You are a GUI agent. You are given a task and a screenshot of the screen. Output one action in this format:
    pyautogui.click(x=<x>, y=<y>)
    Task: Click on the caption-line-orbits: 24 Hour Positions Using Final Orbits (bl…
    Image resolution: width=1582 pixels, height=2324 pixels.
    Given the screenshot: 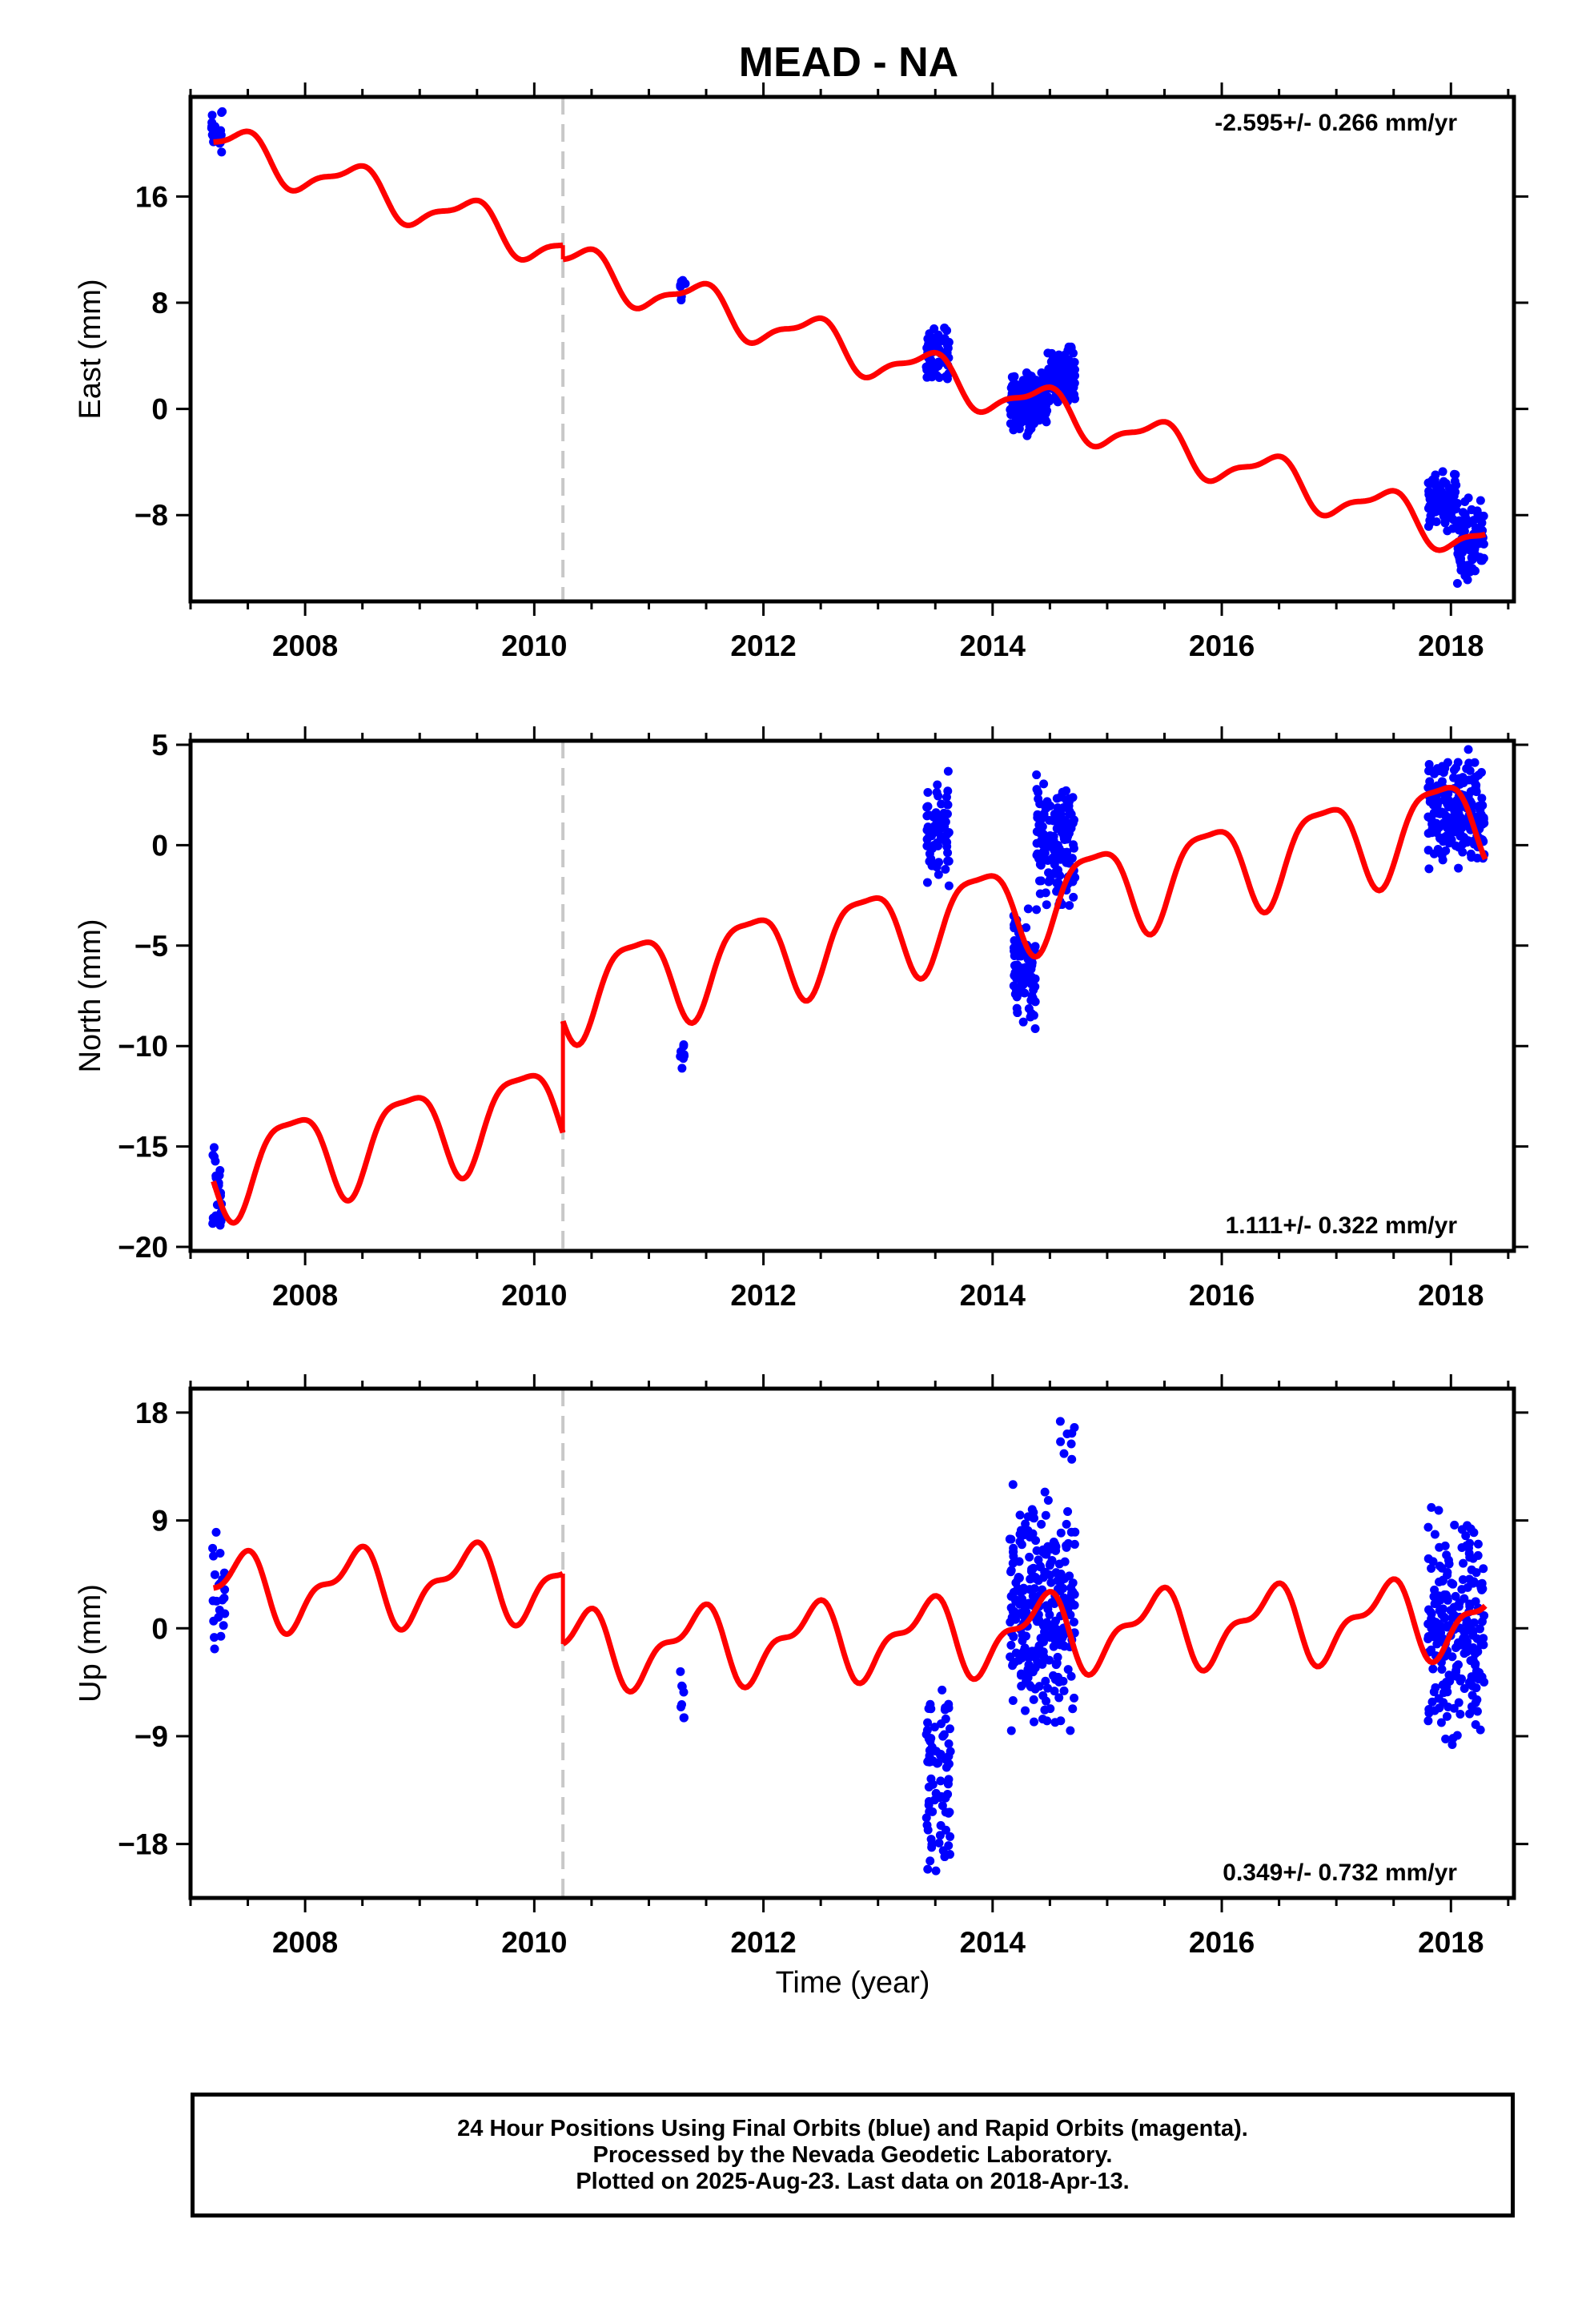 What is the action you would take?
    pyautogui.click(x=852, y=2128)
    